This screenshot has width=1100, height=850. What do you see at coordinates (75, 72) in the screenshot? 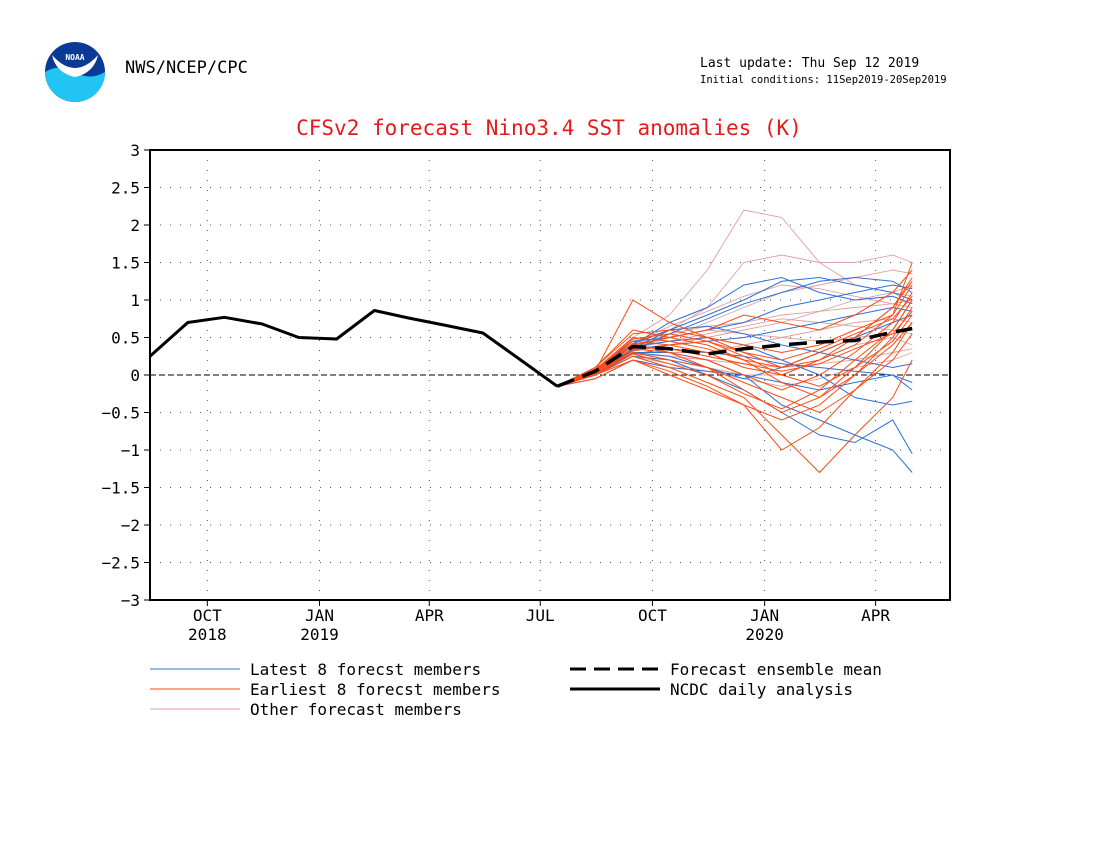
I see `noaa-logo: NOAA` at bounding box center [75, 72].